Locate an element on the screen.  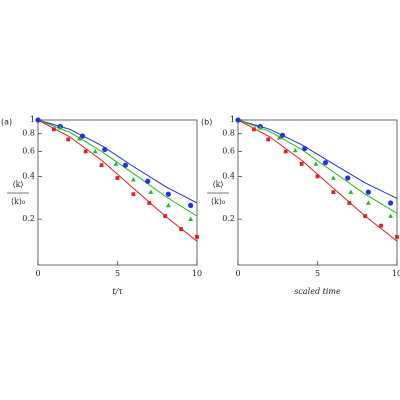
x-axis-label: t/τ is located at coordinates (117, 291).